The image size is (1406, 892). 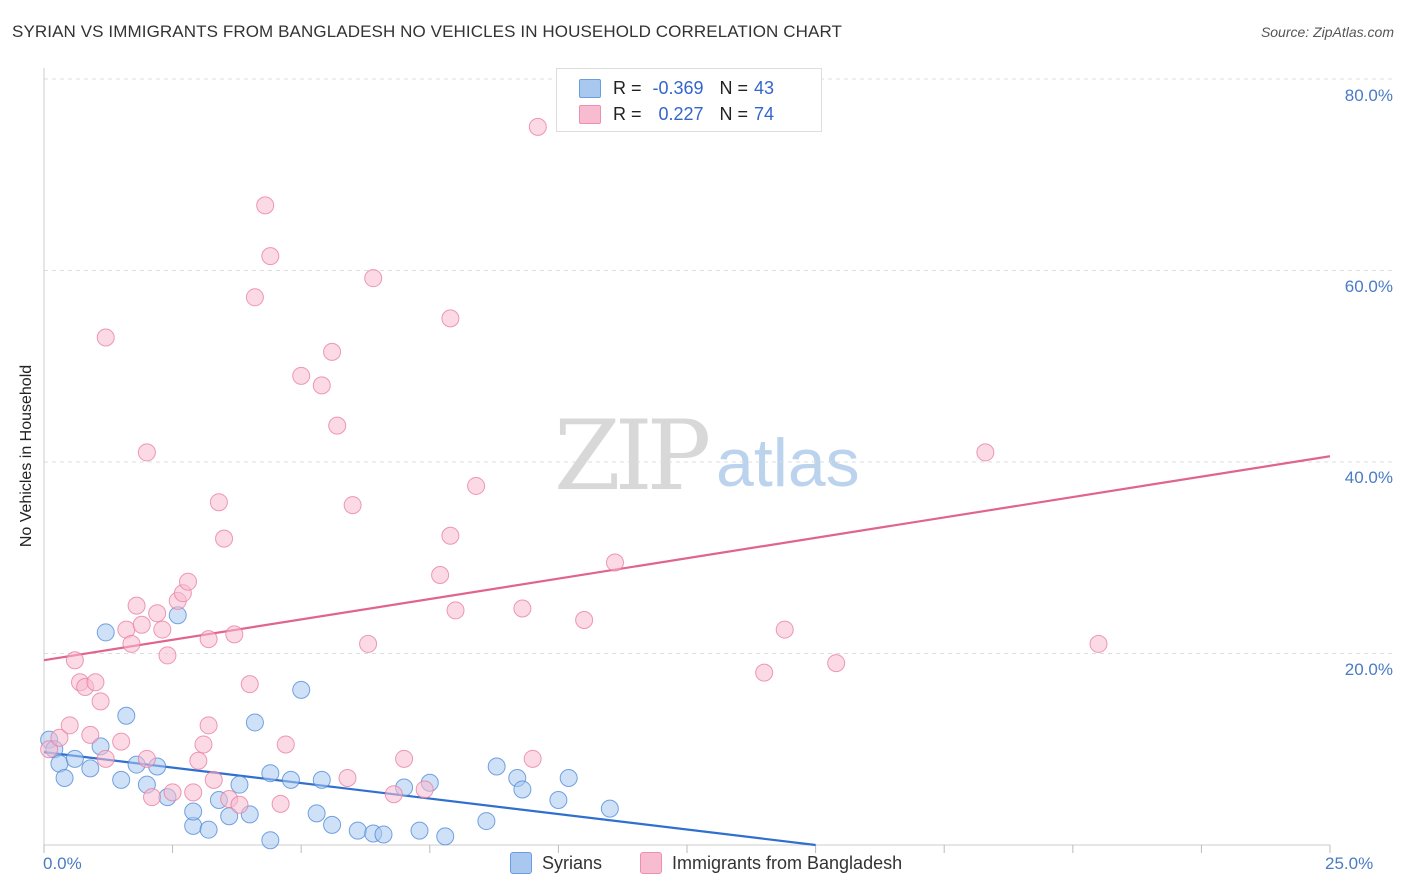 What do you see at coordinates (572, 862) in the screenshot?
I see `bottom-legend-label: Syrians` at bounding box center [572, 862].